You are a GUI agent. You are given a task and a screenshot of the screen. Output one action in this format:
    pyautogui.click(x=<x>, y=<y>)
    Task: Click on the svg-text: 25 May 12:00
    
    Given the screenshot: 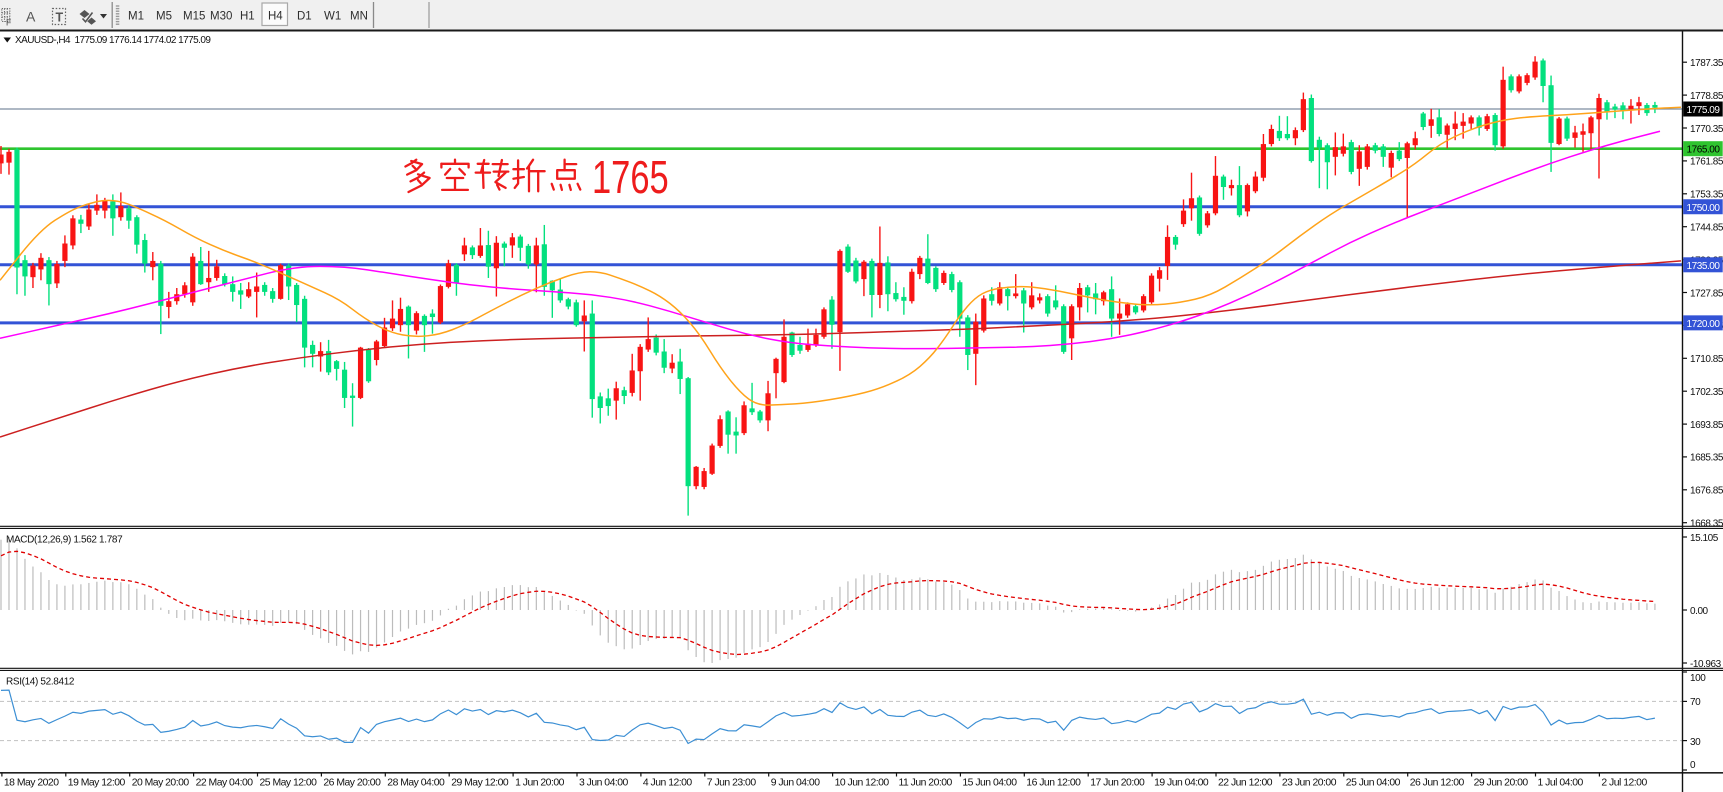 What is the action you would take?
    pyautogui.click(x=289, y=783)
    